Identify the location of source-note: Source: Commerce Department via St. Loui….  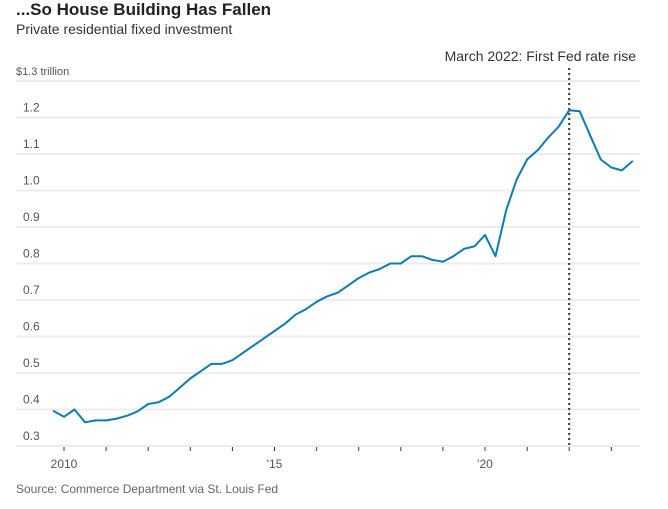
(147, 489).